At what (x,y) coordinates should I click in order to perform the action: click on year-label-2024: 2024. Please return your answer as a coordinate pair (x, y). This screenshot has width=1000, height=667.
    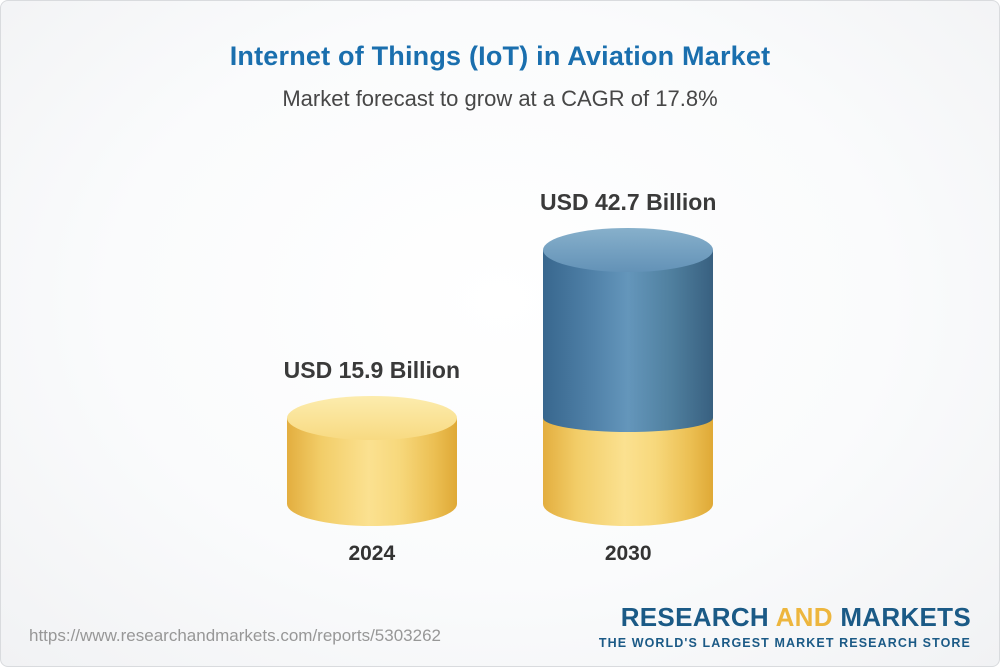
    Looking at the image, I should click on (372, 553).